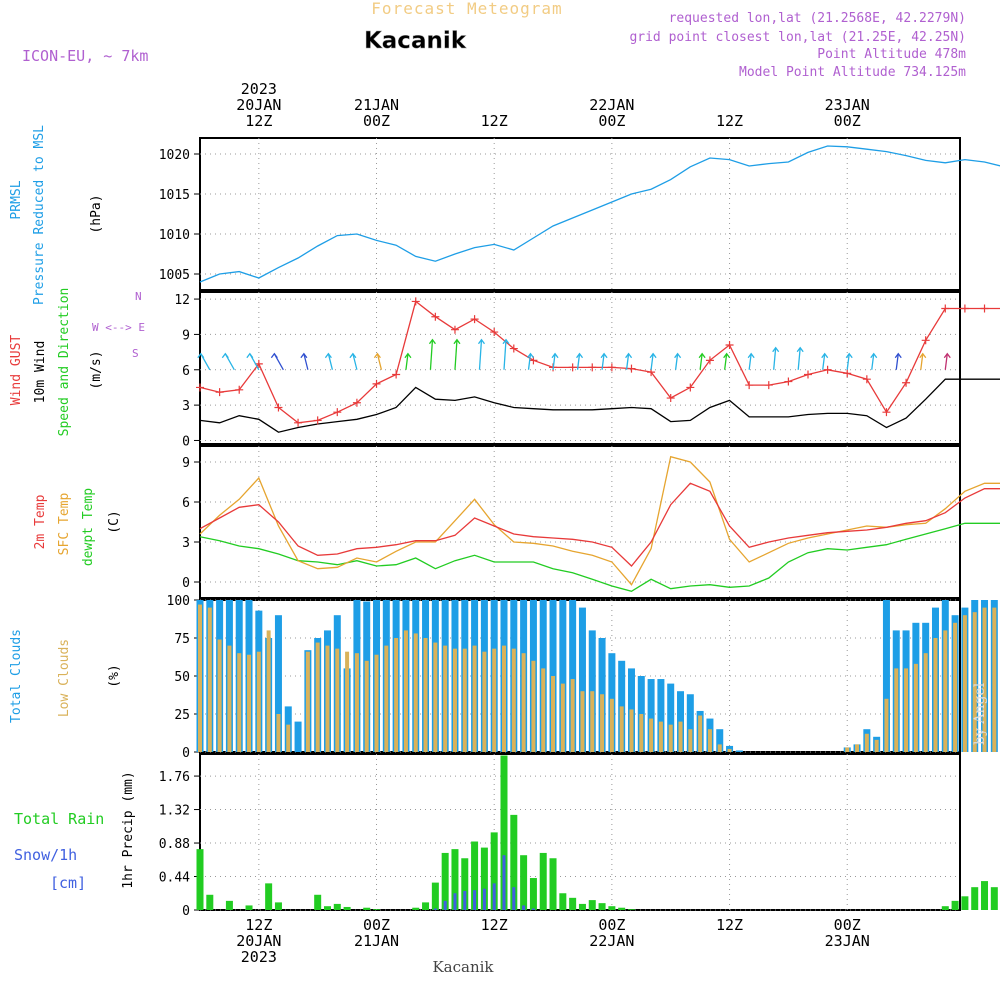  I want to click on wind-gust-line, so click(599, 362).